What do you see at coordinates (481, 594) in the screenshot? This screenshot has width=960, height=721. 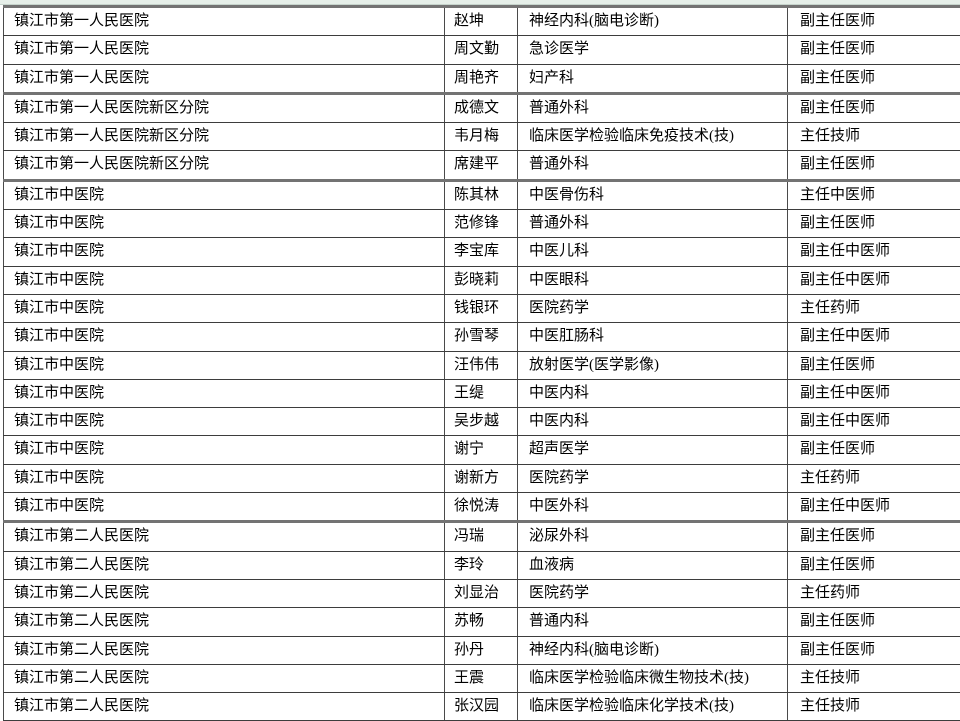 I see `table-row: 镇江市第二人民医院 刘显治 医院药学 主任药师` at bounding box center [481, 594].